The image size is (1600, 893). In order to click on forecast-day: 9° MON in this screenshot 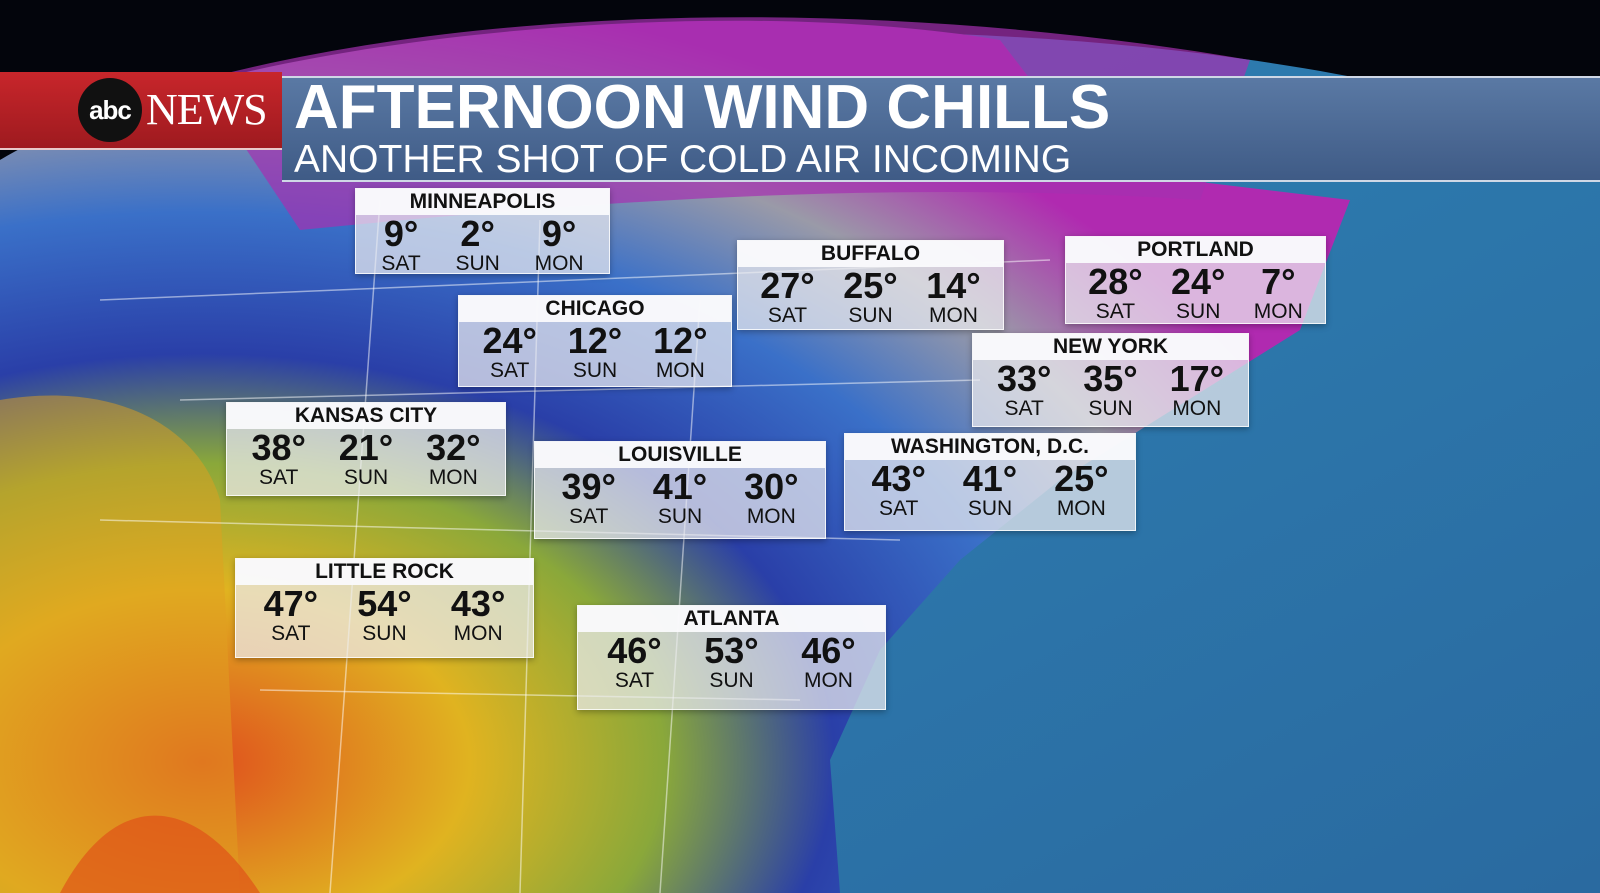, I will do `click(559, 245)`.